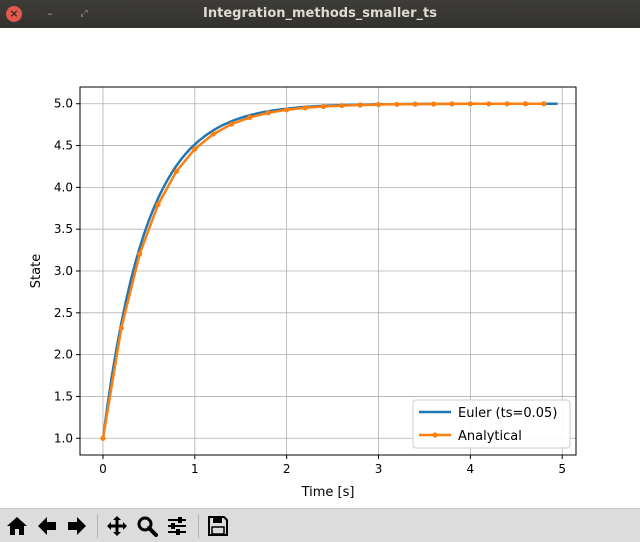  Describe the element at coordinates (63, 271) in the screenshot. I see `y-tick-label: 3.0` at that location.